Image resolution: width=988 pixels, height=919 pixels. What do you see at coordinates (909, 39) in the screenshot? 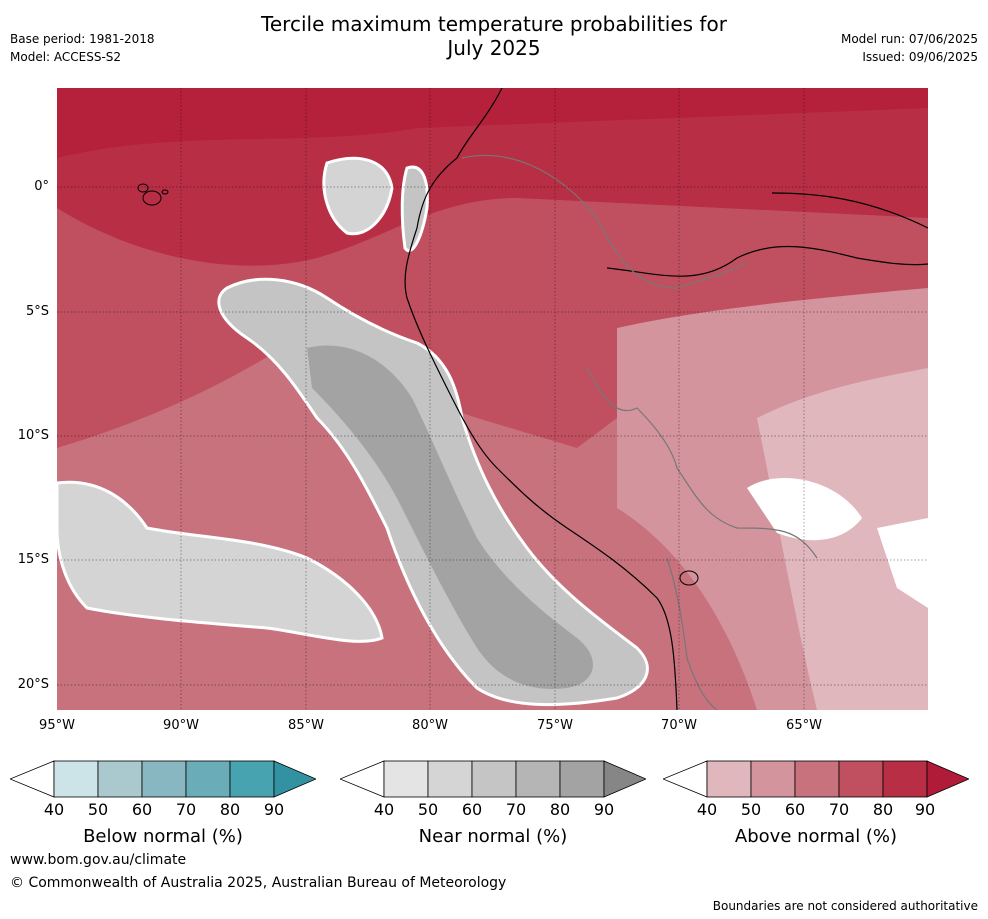
I see `model-run-text: Model run: 07/06/2025` at bounding box center [909, 39].